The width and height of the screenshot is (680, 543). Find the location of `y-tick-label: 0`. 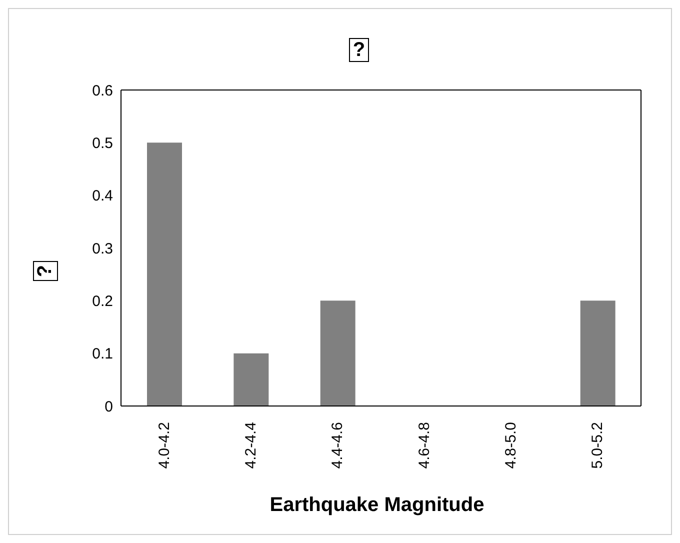

y-tick-label: 0 is located at coordinates (108, 407).